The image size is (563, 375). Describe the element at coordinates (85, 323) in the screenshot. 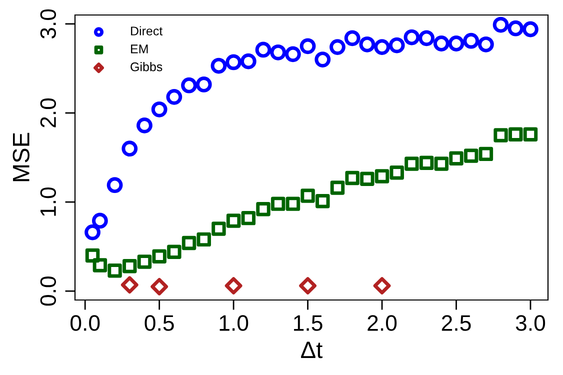

I see `x-tick-label: 0.0` at that location.